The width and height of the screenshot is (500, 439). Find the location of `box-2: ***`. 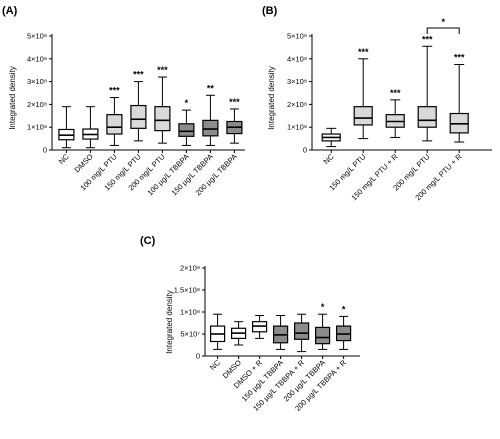

box-2: *** is located at coordinates (363, 93).